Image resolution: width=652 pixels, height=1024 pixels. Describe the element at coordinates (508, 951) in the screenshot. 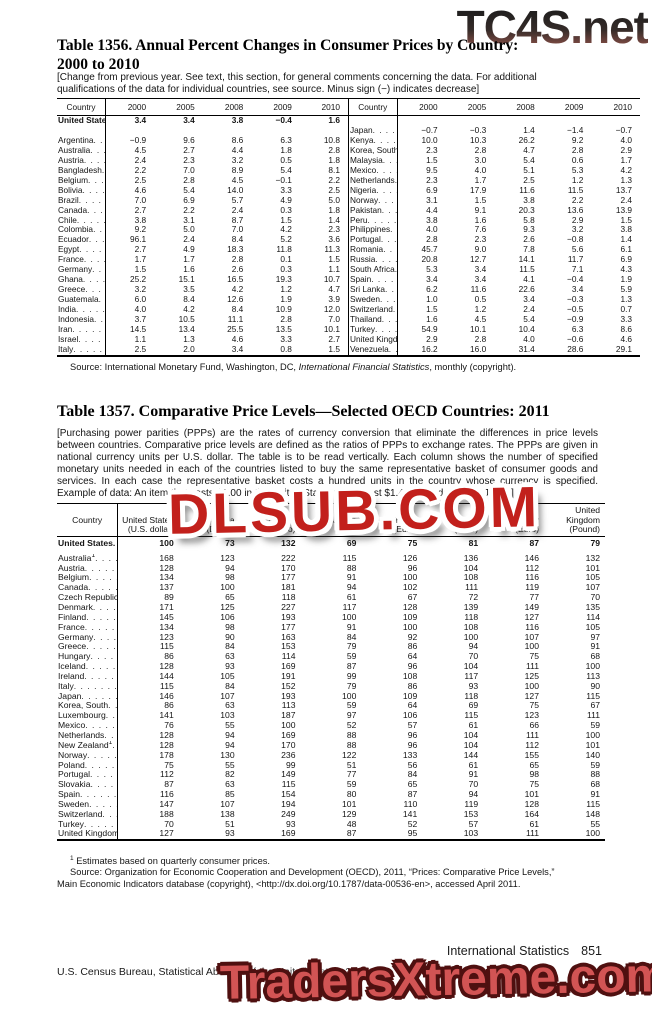

I see `footer-section-label: International Statistics` at that location.